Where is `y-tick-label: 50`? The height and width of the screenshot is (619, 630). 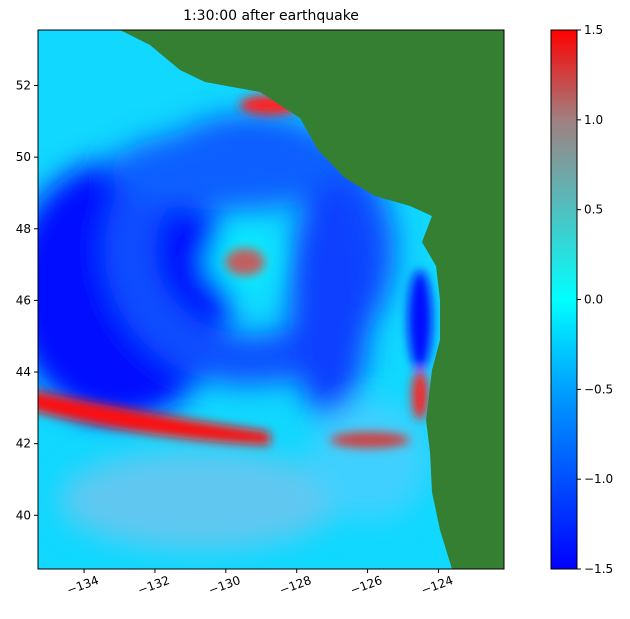
y-tick-label: 50 is located at coordinates (23, 157).